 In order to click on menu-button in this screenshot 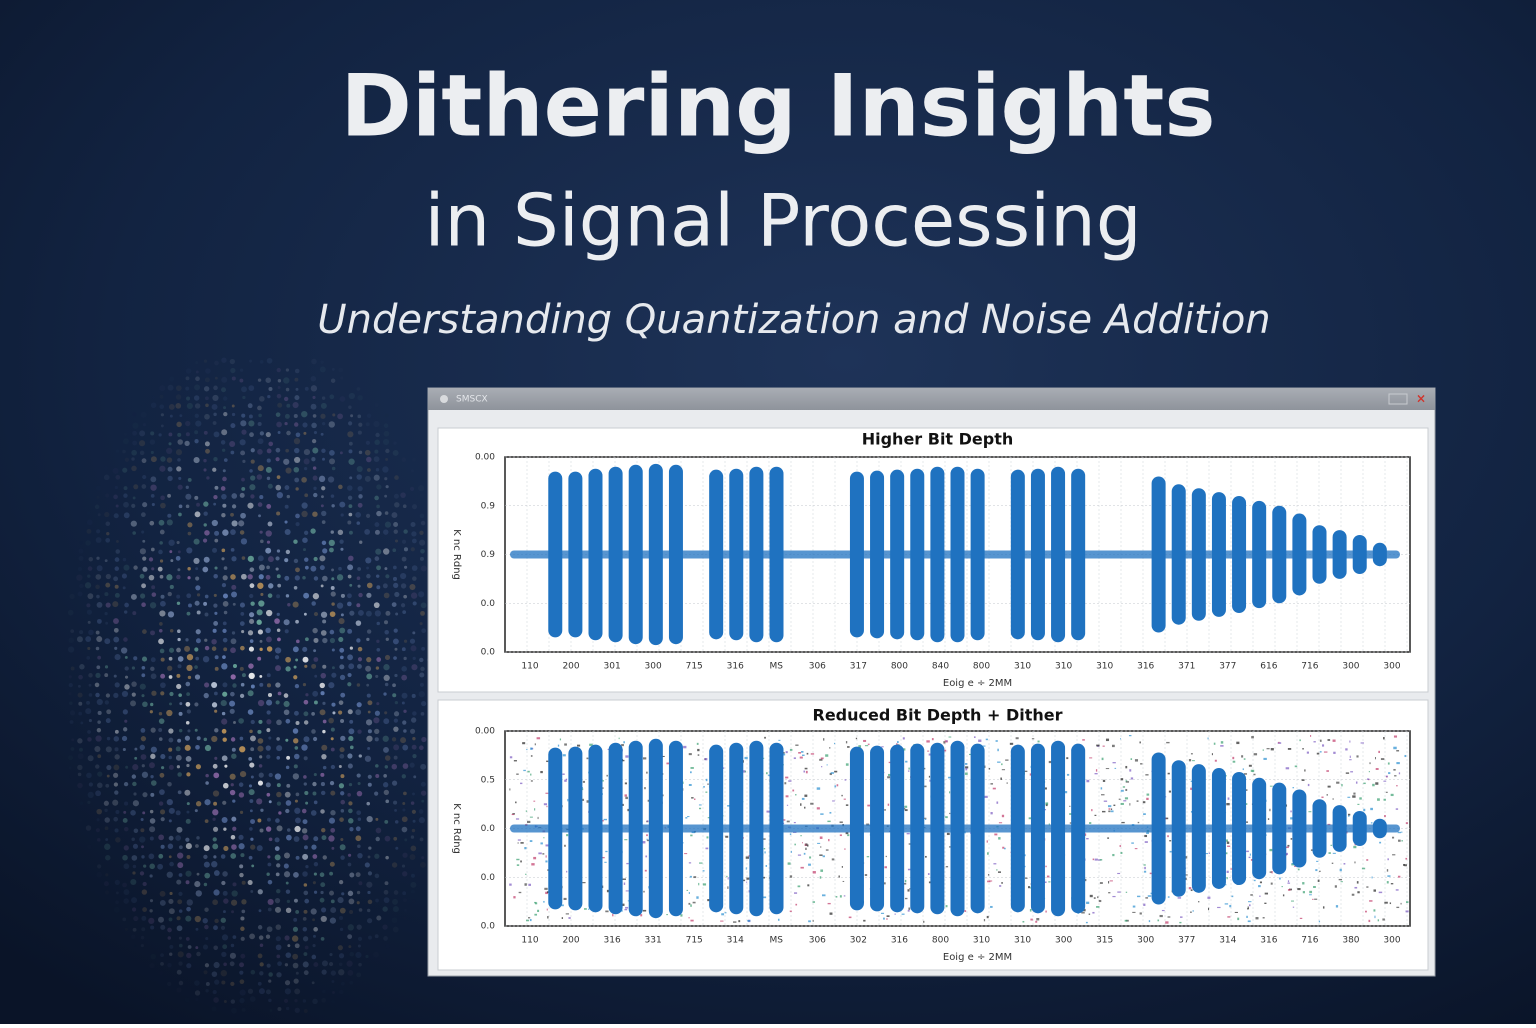, I will do `click(1398, 399)`.